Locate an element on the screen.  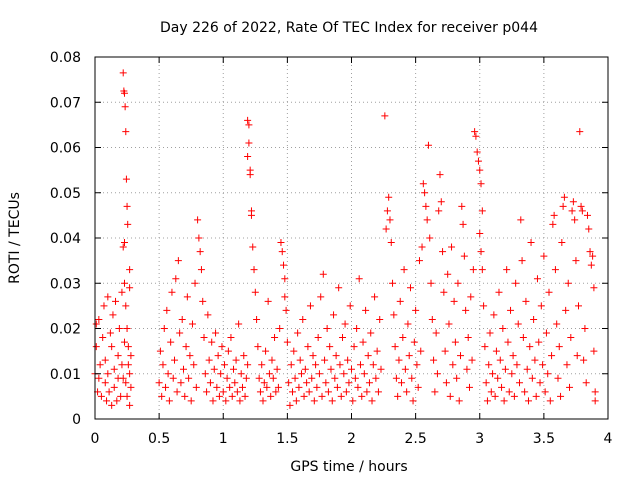
x-tick-label: 3.5 is located at coordinates (544, 439).